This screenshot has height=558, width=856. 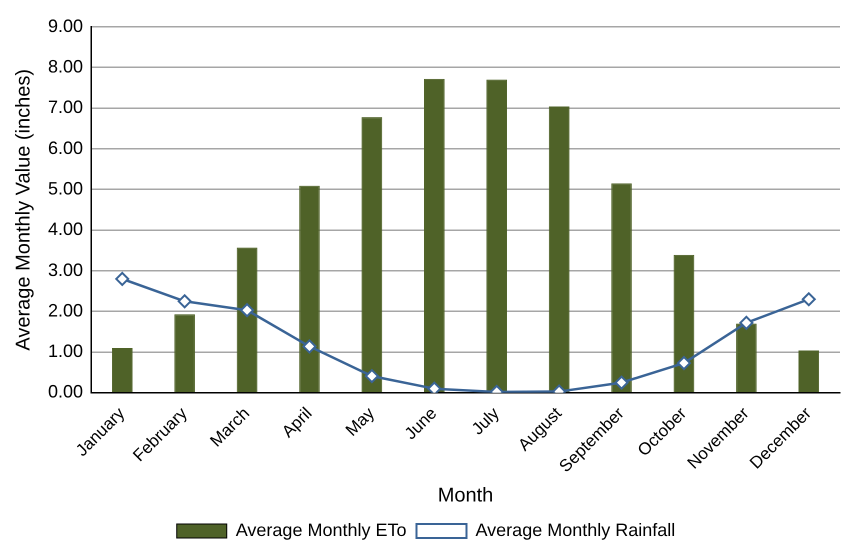 What do you see at coordinates (66, 107) in the screenshot?
I see `y-tick-label: 7.00` at bounding box center [66, 107].